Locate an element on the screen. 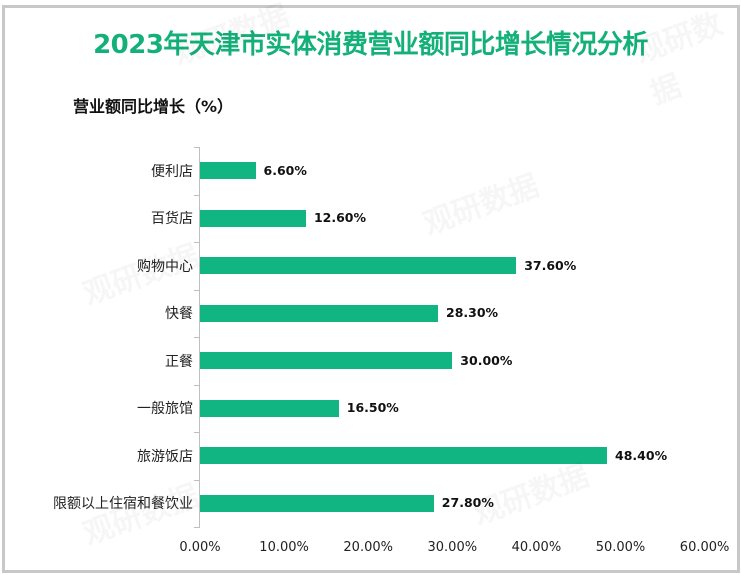 This screenshot has height=575, width=741. data-label: 37.60% is located at coordinates (550, 265).